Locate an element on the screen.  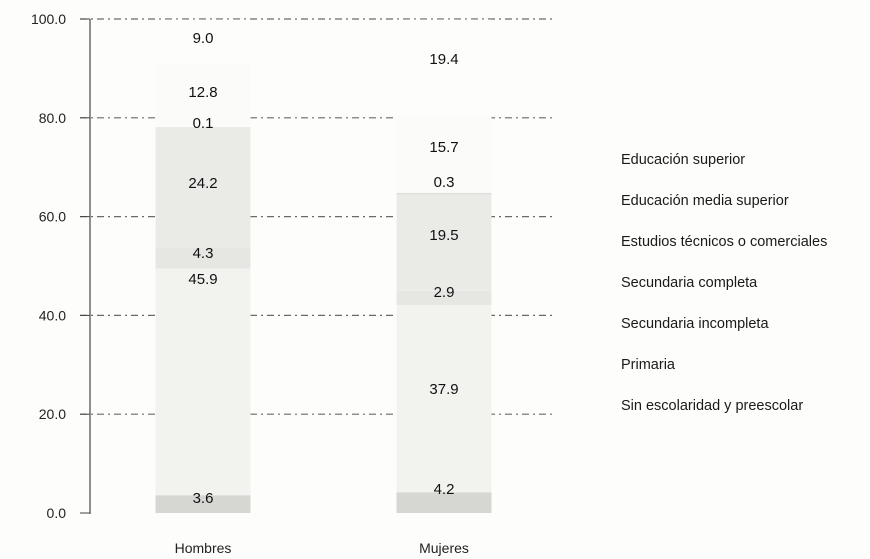
y-tick-label: 60.0 is located at coordinates (52, 217).